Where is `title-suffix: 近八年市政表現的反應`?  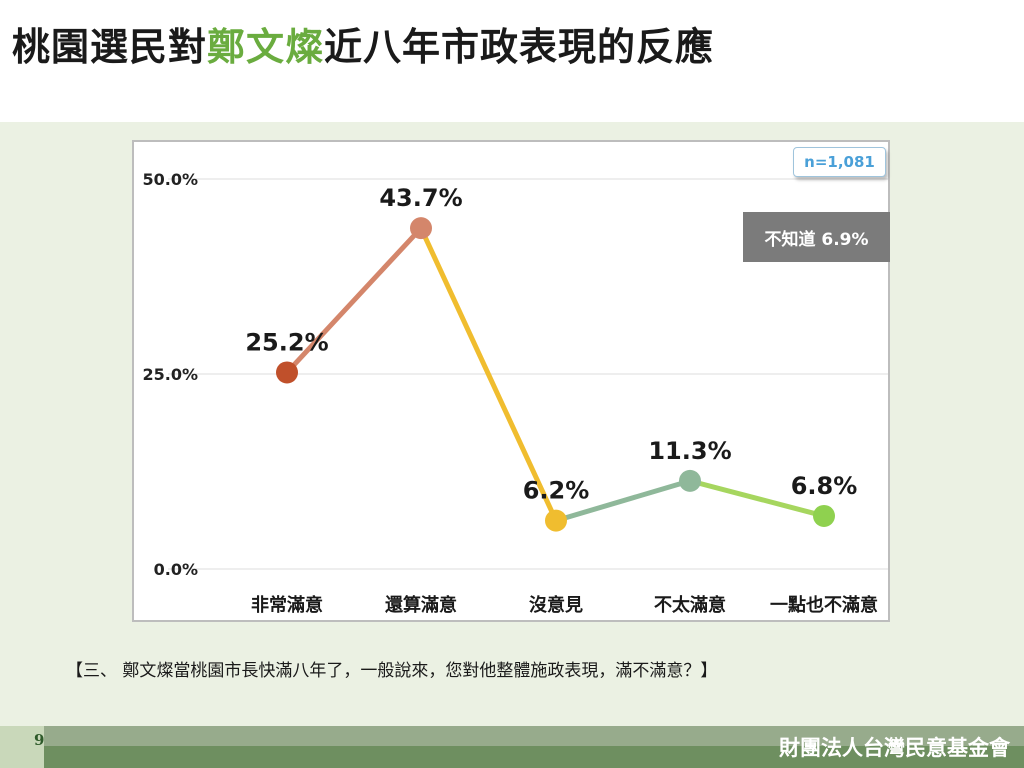 title-suffix: 近八年市政表現的反應 is located at coordinates (519, 47).